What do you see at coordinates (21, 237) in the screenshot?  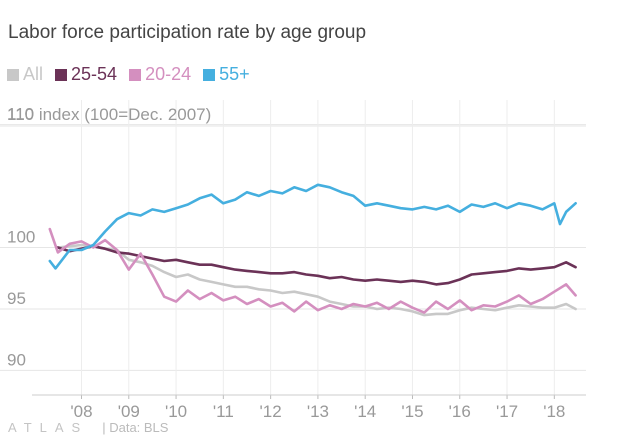 I see `y-tick-label-100: 100` at bounding box center [21, 237].